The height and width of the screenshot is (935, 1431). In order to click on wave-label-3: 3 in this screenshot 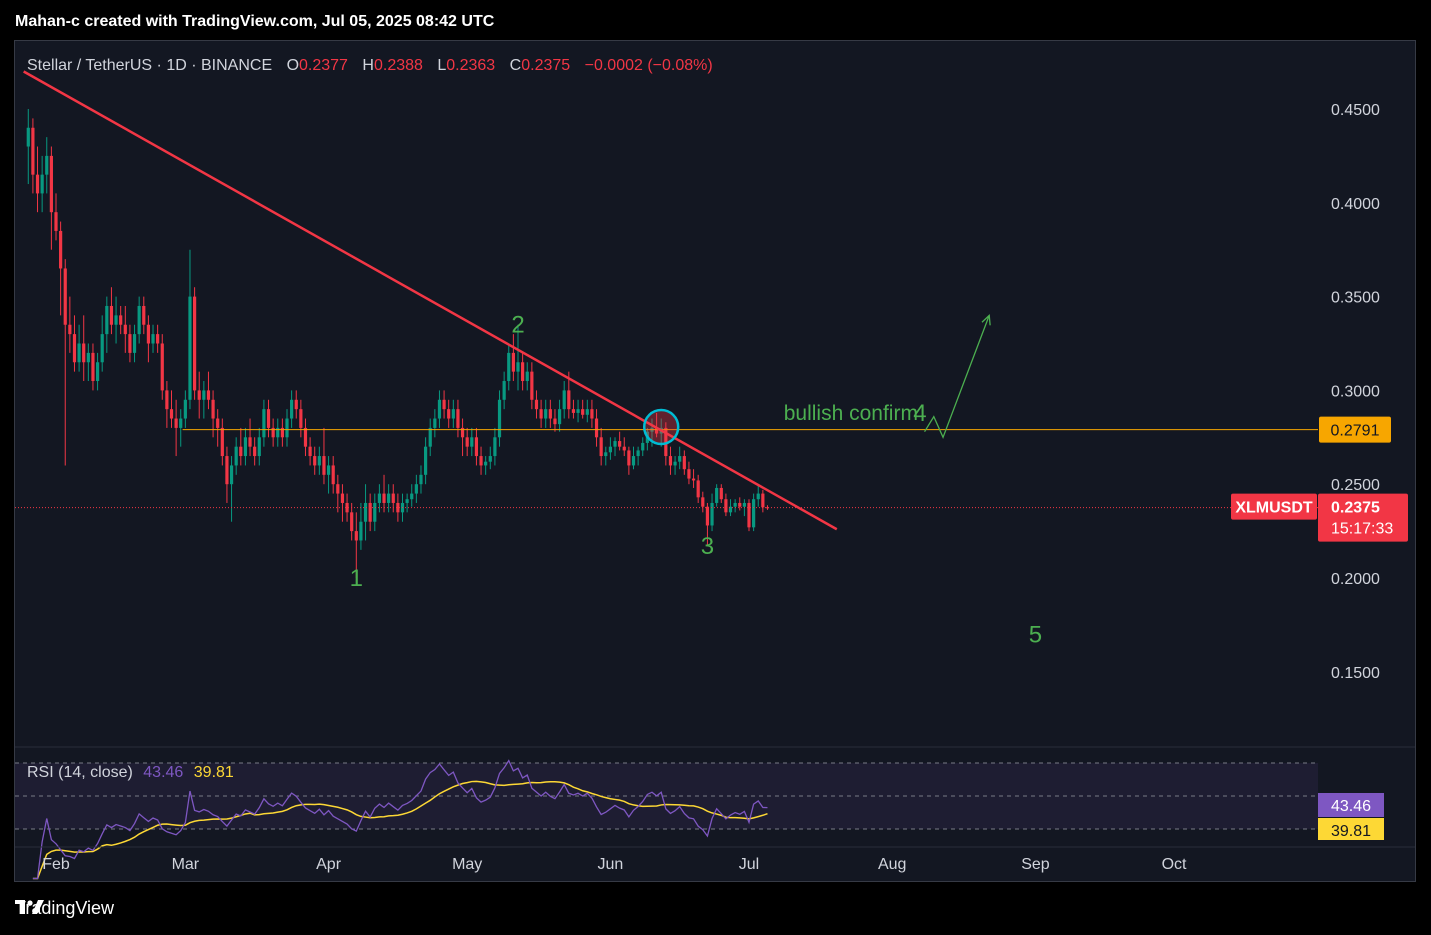, I will do `click(707, 546)`.